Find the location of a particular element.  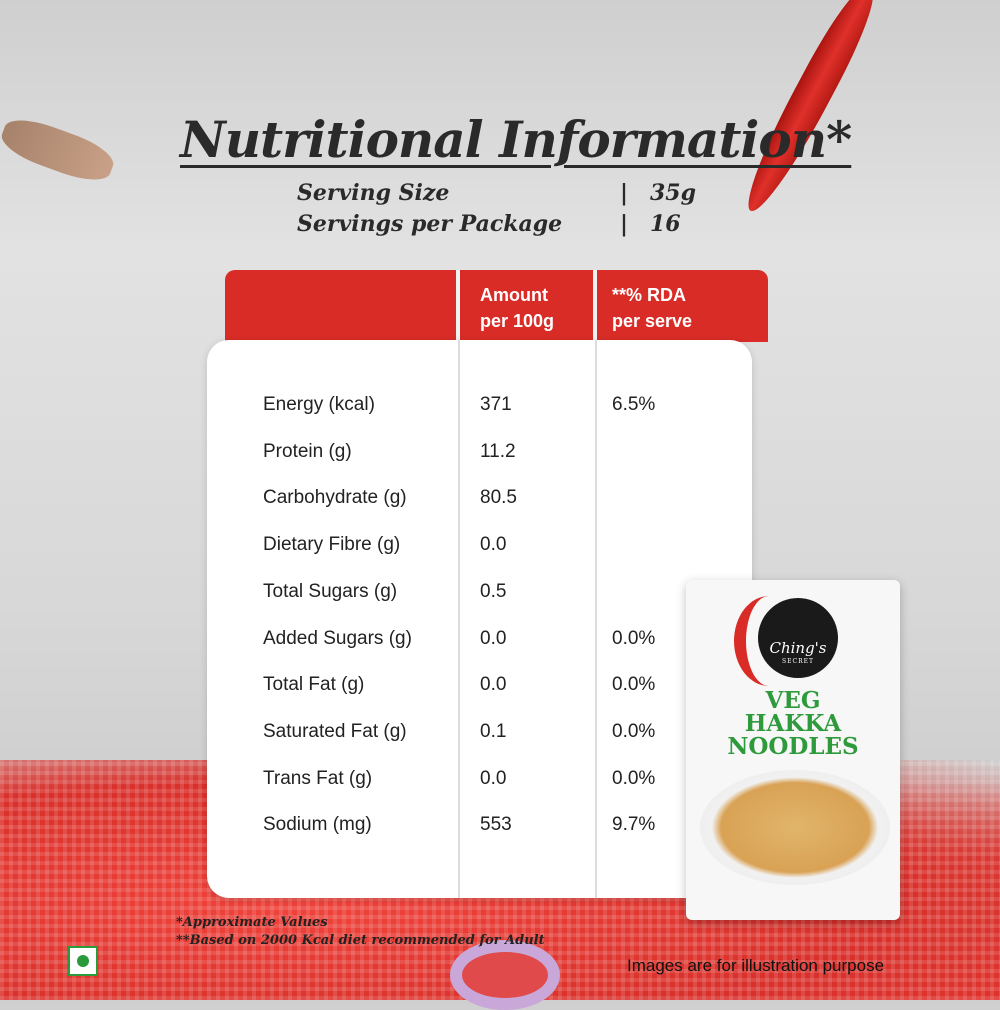

table-row: Dietary Fibre (g) 0.0 is located at coordinates (479, 549).